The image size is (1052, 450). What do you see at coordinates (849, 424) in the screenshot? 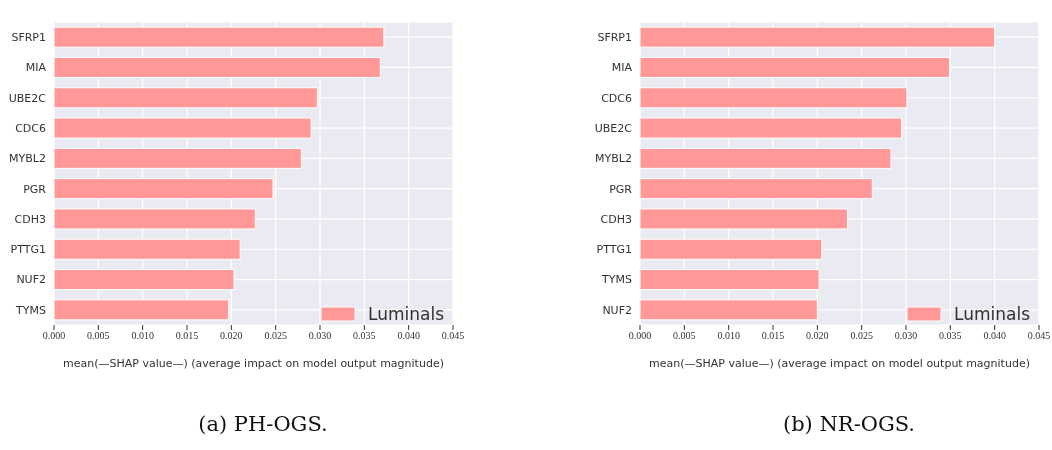
I see `text: (b) NR-OGS.` at bounding box center [849, 424].